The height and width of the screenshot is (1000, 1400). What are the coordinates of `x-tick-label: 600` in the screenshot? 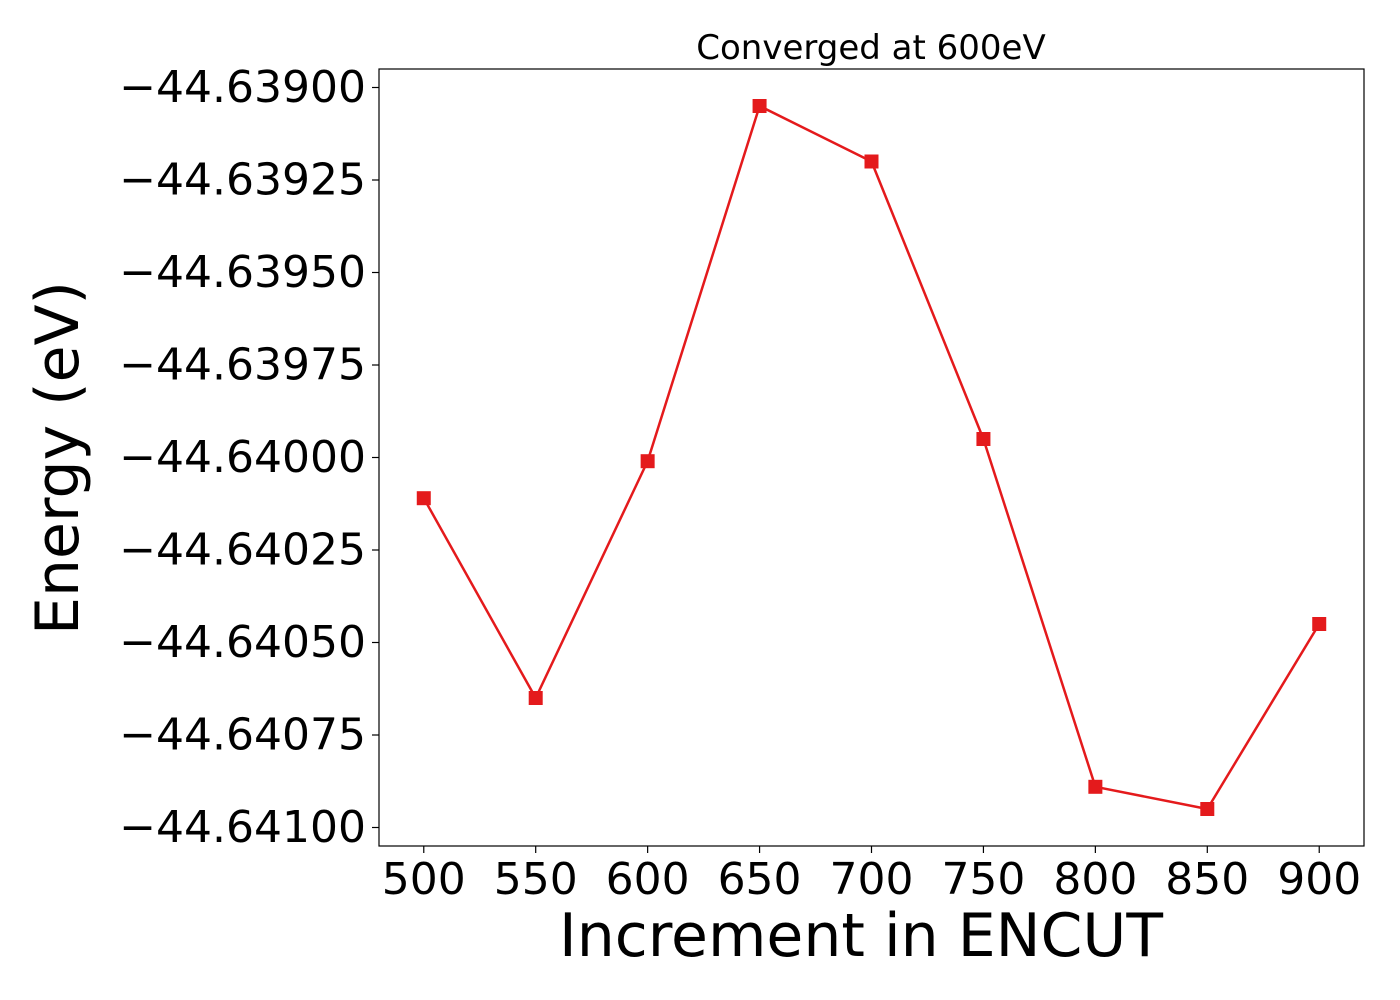 It's located at (648, 879).